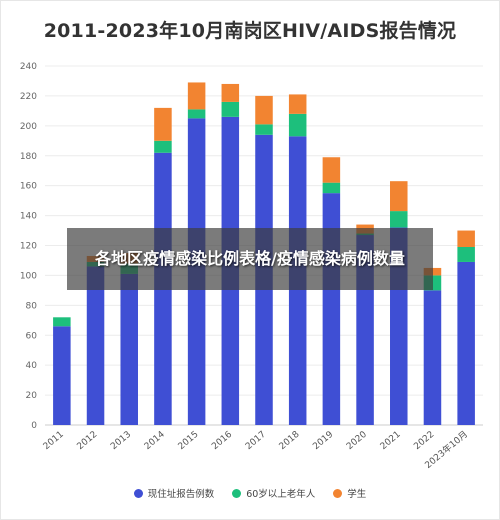 The height and width of the screenshot is (520, 500). I want to click on y-axis-ticks: 0 20 40 60 80 100 120 140 160 180 200 220 240, so click(28, 246).